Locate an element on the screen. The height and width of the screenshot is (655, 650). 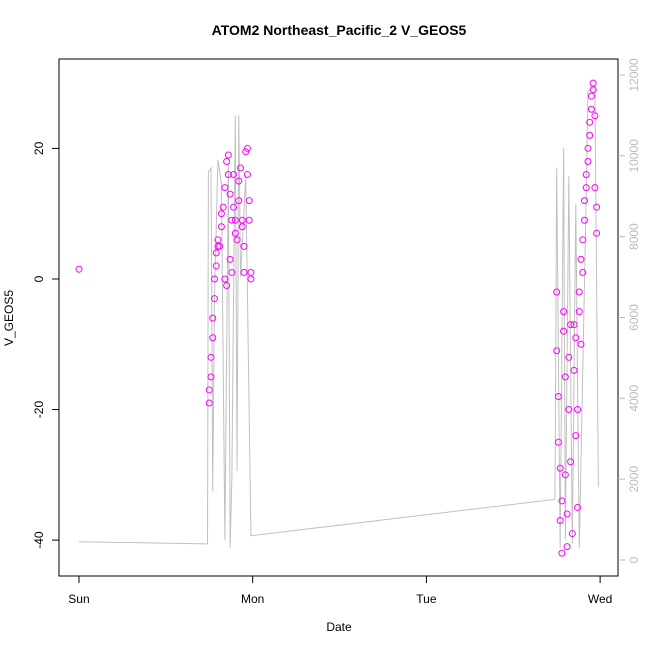
y2-tick-label: 4000 is located at coordinates (634, 398).